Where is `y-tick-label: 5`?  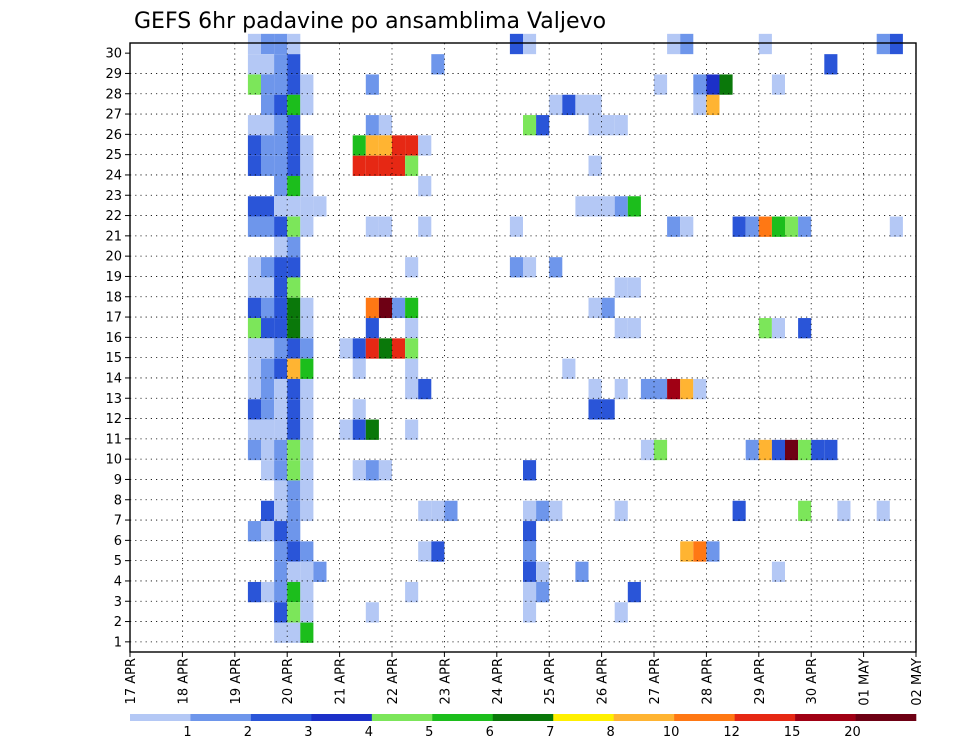
y-tick-label: 5 is located at coordinates (118, 561).